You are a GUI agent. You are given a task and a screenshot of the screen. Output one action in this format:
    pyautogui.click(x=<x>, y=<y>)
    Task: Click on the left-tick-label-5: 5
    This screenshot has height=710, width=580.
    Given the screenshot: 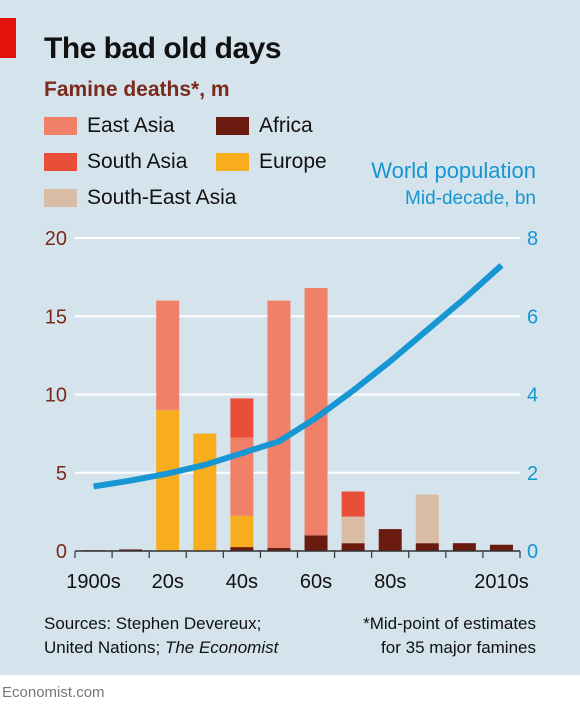 What is the action you would take?
    pyautogui.click(x=61, y=474)
    